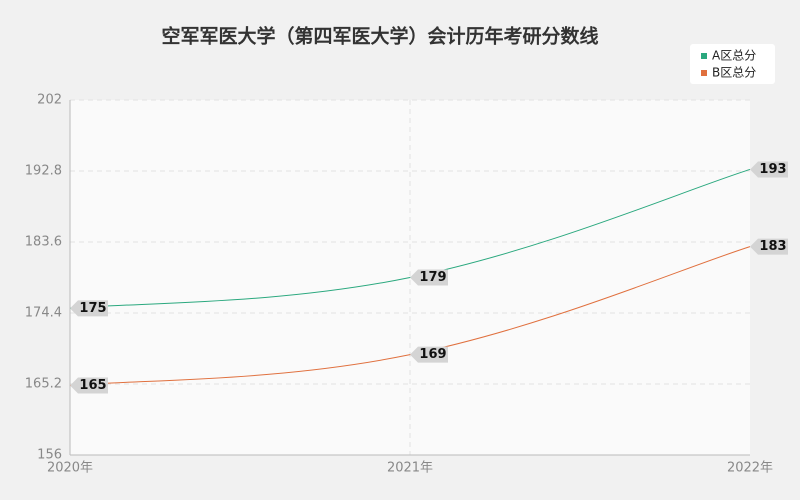 The width and height of the screenshot is (800, 500). What do you see at coordinates (43, 171) in the screenshot?
I see `y-tick-label: 192.8` at bounding box center [43, 171].